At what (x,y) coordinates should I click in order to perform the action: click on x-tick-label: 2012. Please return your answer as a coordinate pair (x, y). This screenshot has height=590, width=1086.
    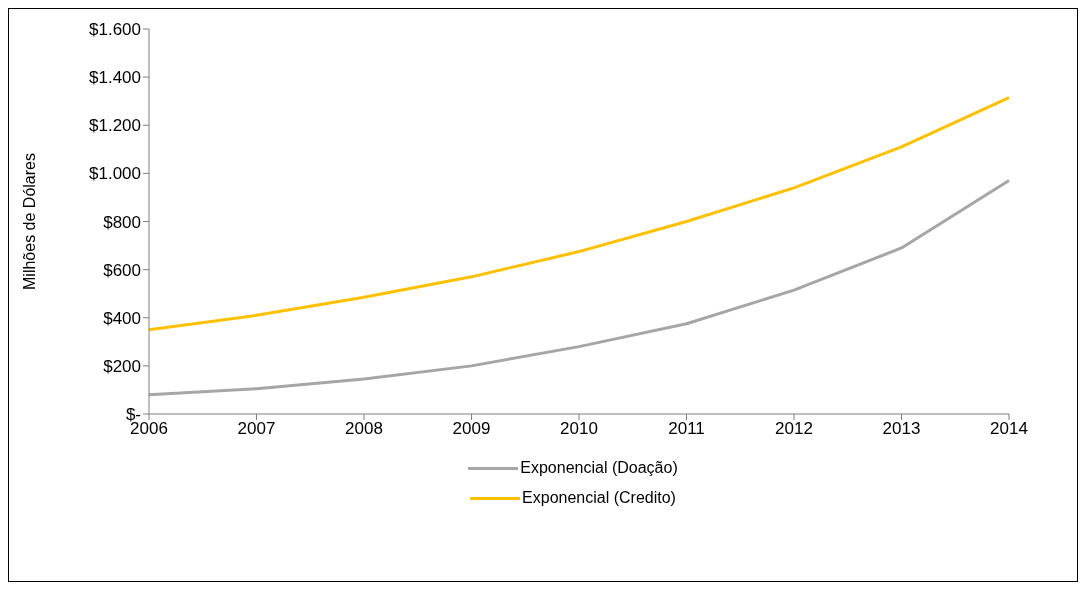
    Looking at the image, I should click on (794, 429).